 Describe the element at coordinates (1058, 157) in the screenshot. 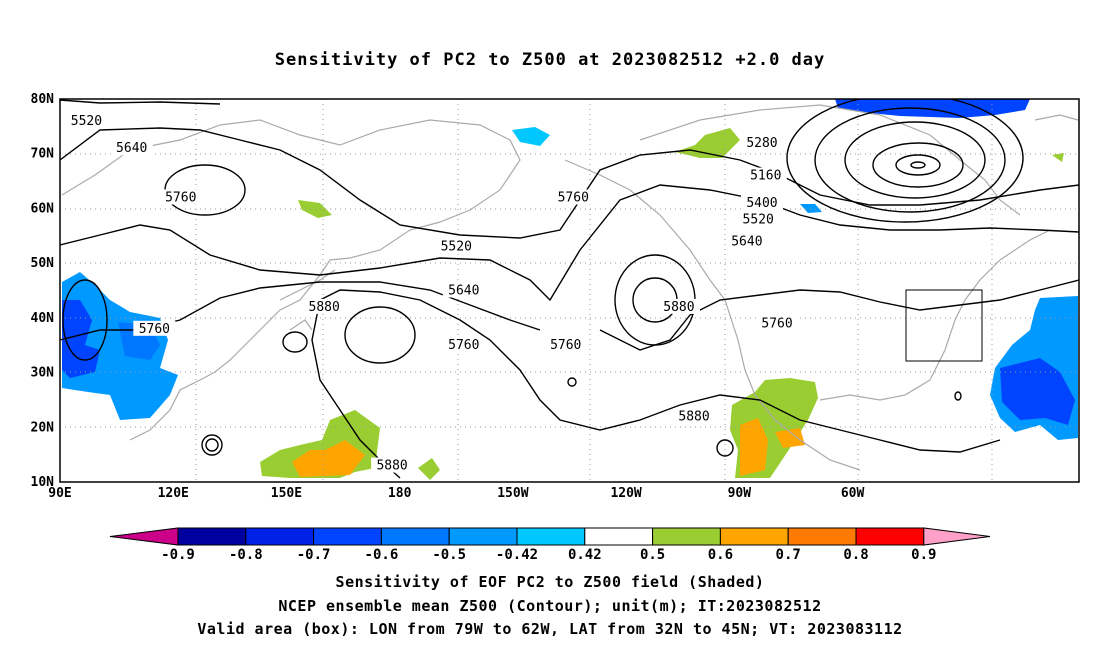

I see `positive-spot-greenland` at that location.